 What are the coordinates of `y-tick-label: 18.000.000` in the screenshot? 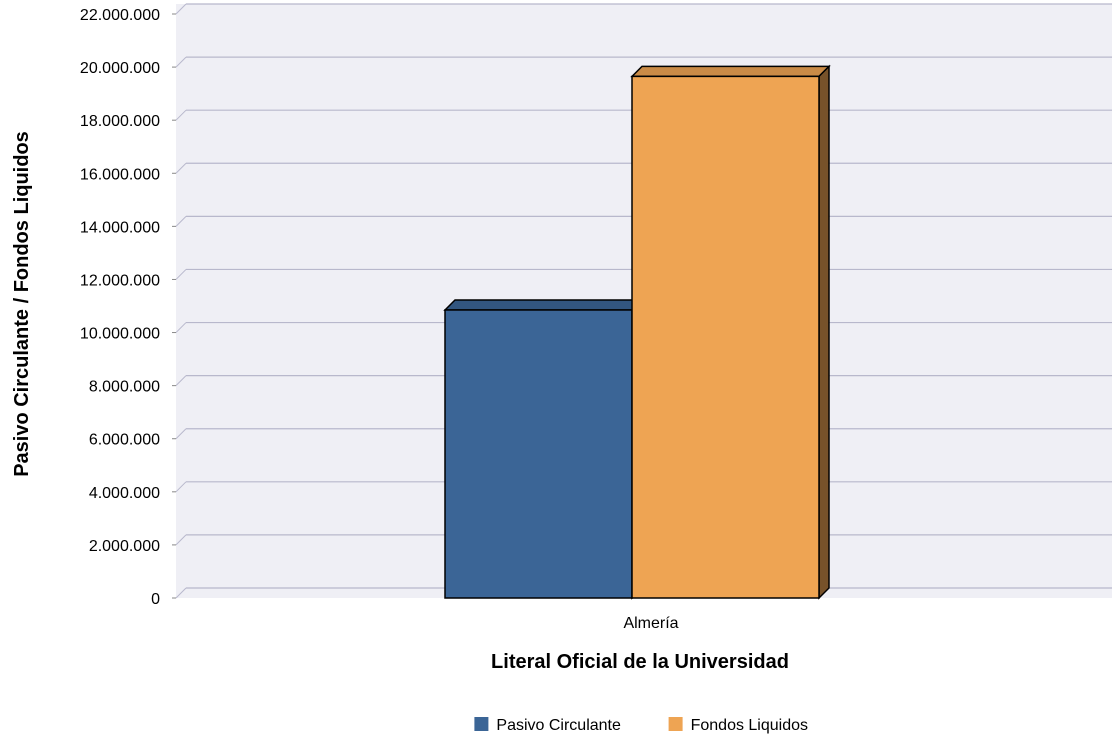 It's located at (120, 121).